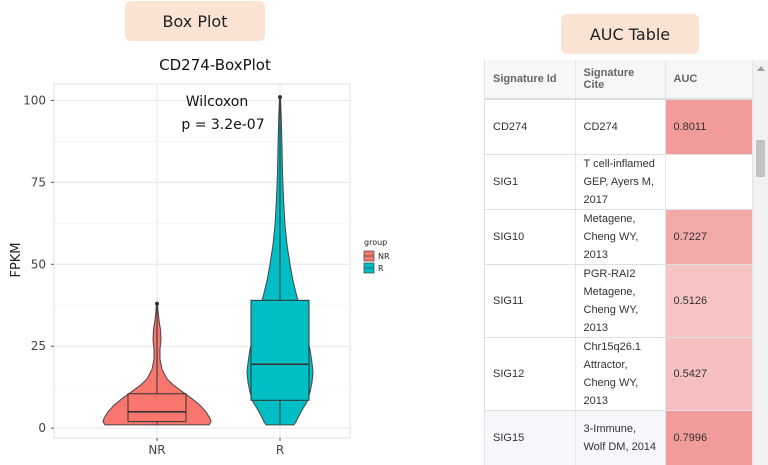 The image size is (768, 465). Describe the element at coordinates (16, 259) in the screenshot. I see `y-axis-label: FPKM` at that location.